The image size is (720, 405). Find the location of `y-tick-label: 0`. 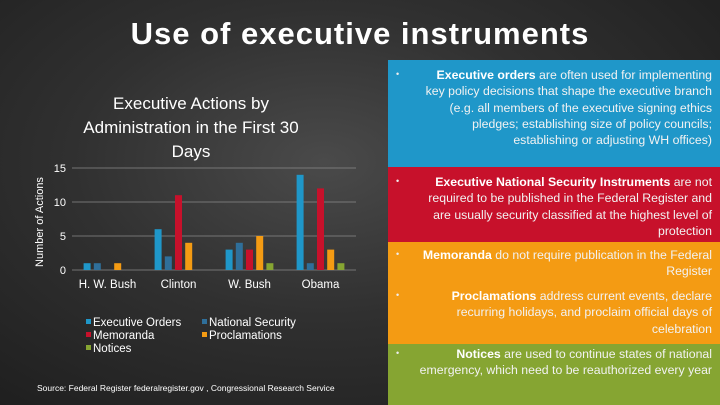

y-tick-label: 0 is located at coordinates (63, 271).